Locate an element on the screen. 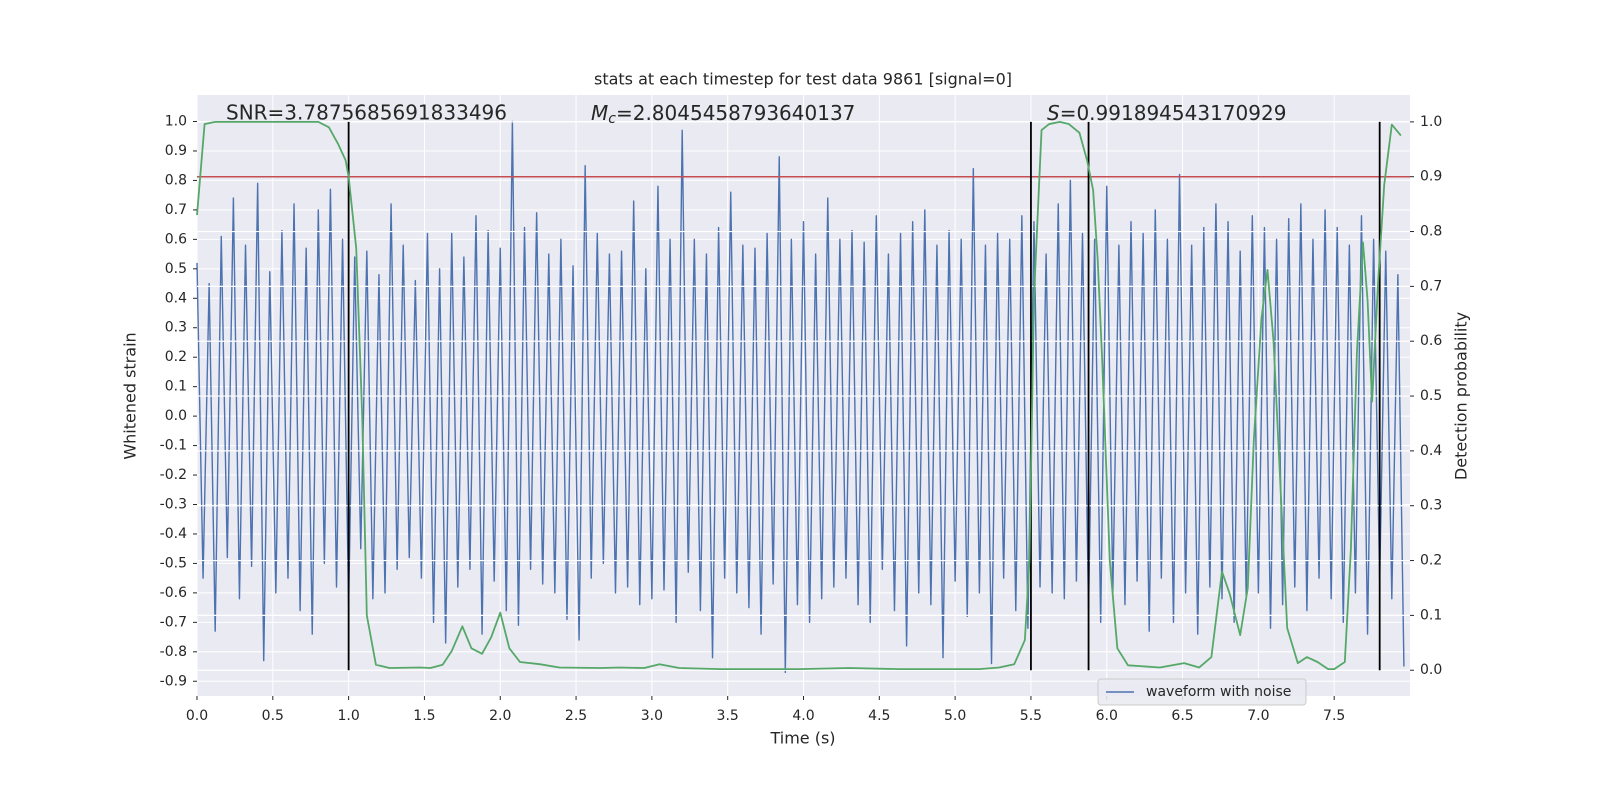  y-tick-label: -0.5 is located at coordinates (173, 563).